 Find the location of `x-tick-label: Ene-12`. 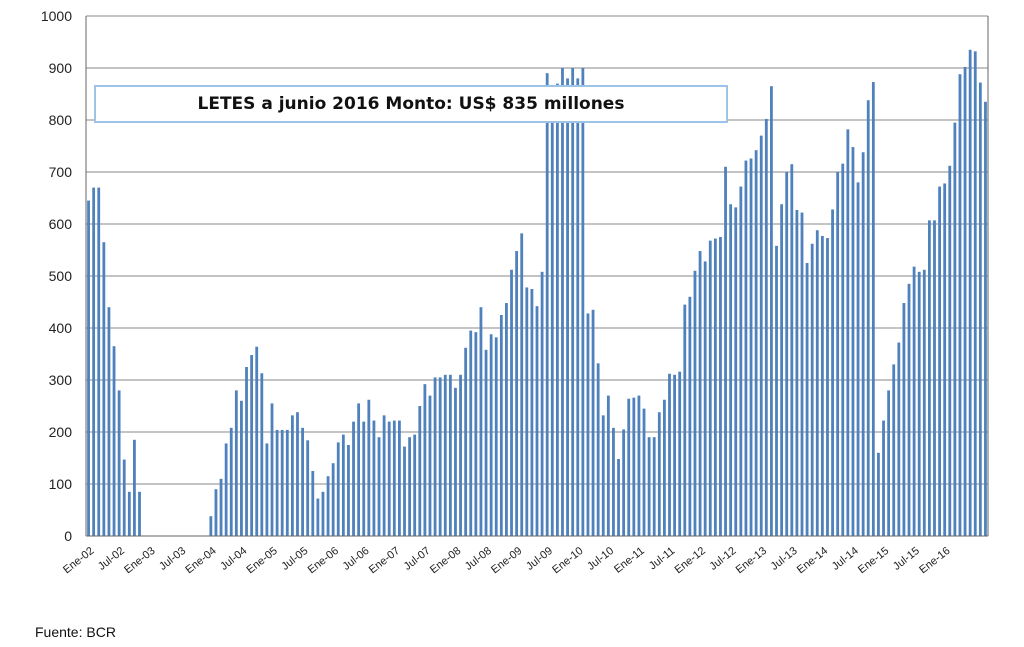

x-tick-label: Ene-12 is located at coordinates (690, 560).